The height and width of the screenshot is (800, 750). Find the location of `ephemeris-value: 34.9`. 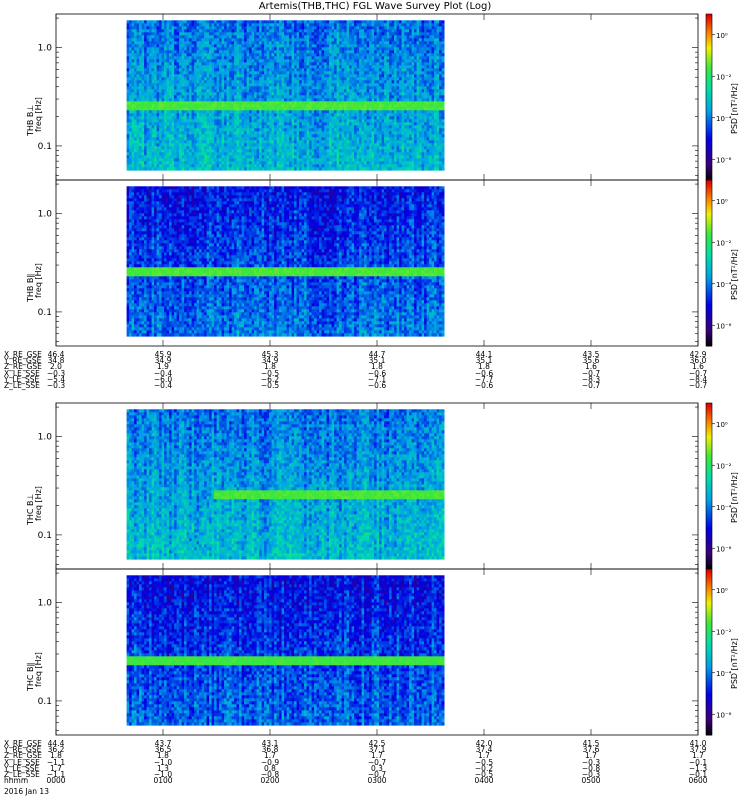

ephemeris-value: 34.9 is located at coordinates (163, 361).